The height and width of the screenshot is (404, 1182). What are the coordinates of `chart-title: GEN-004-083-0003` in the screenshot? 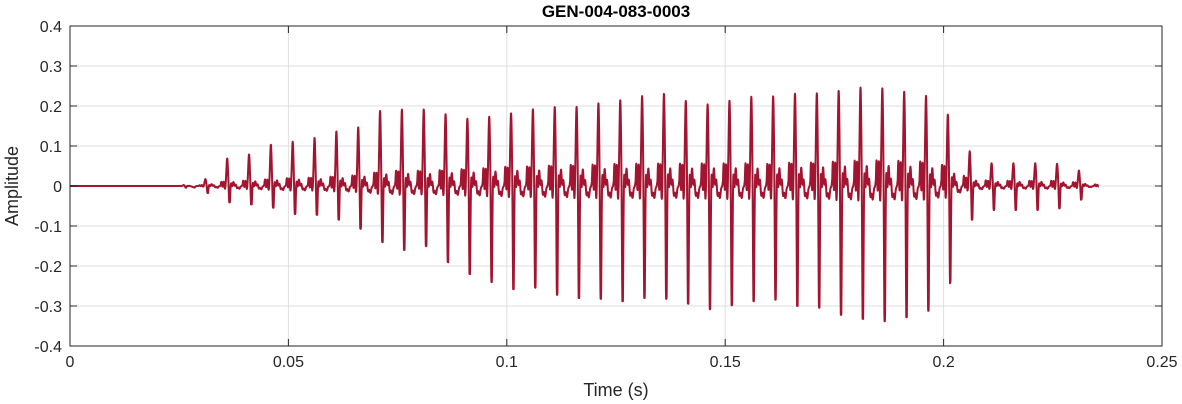 It's located at (616, 11).